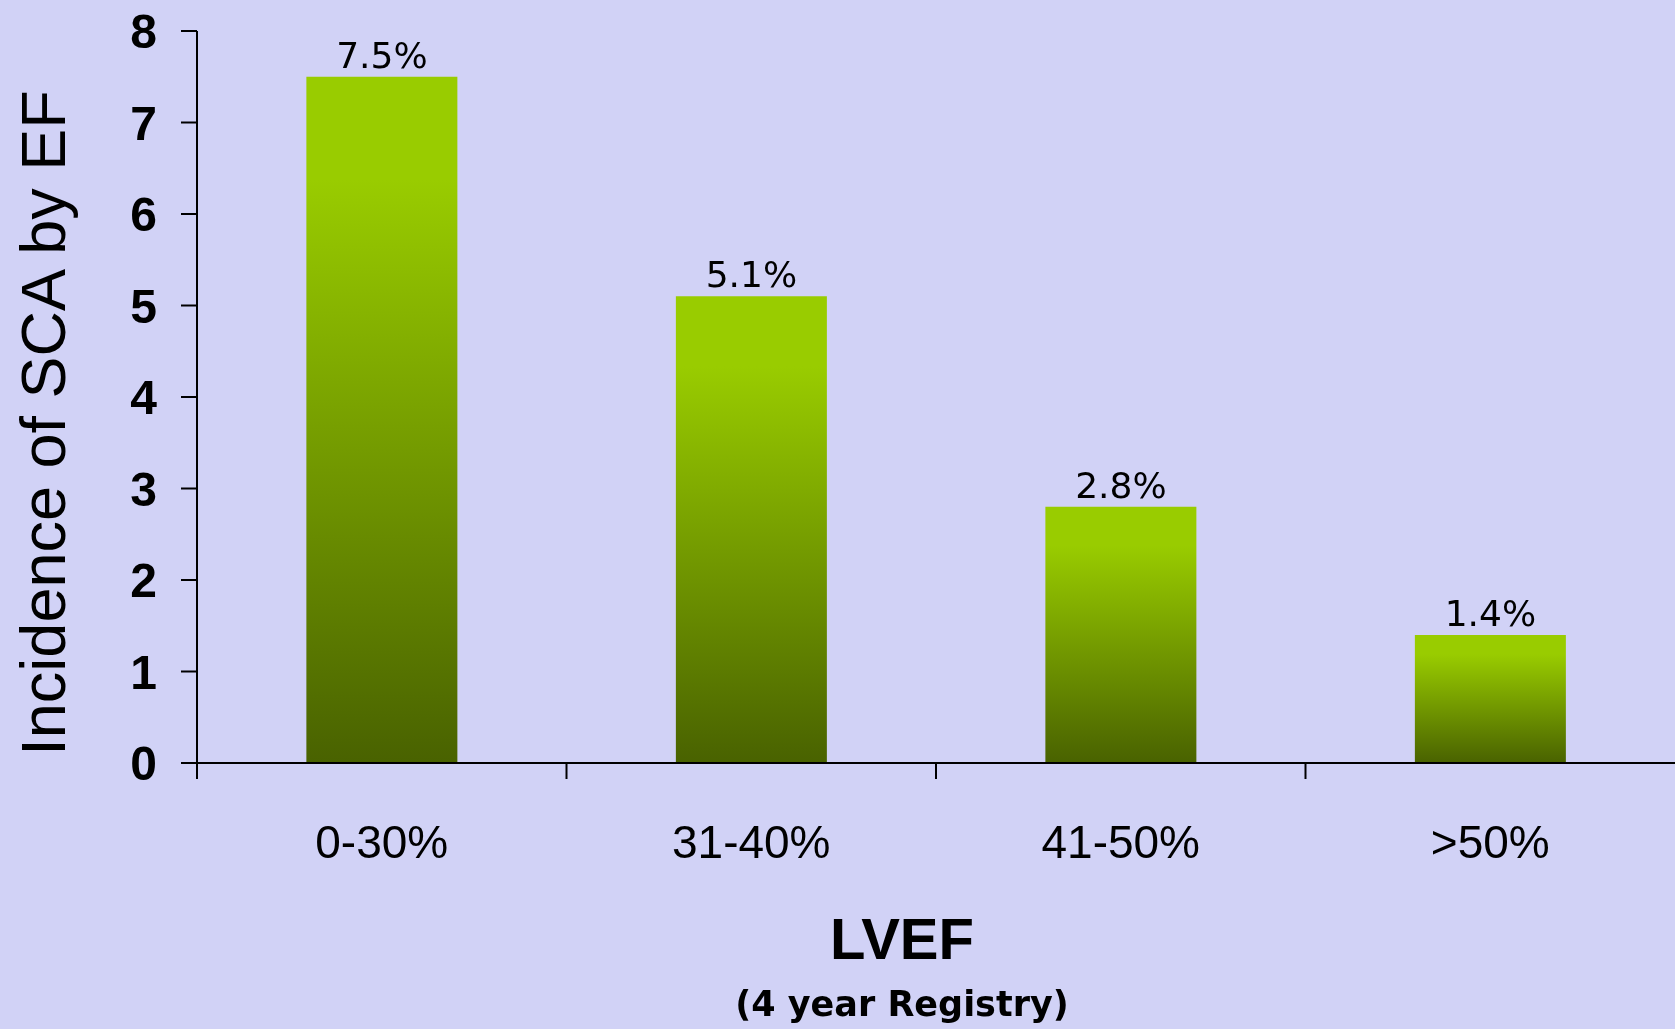 The image size is (1675, 1029). What do you see at coordinates (143, 306) in the screenshot?
I see `y-tick-label: 5` at bounding box center [143, 306].